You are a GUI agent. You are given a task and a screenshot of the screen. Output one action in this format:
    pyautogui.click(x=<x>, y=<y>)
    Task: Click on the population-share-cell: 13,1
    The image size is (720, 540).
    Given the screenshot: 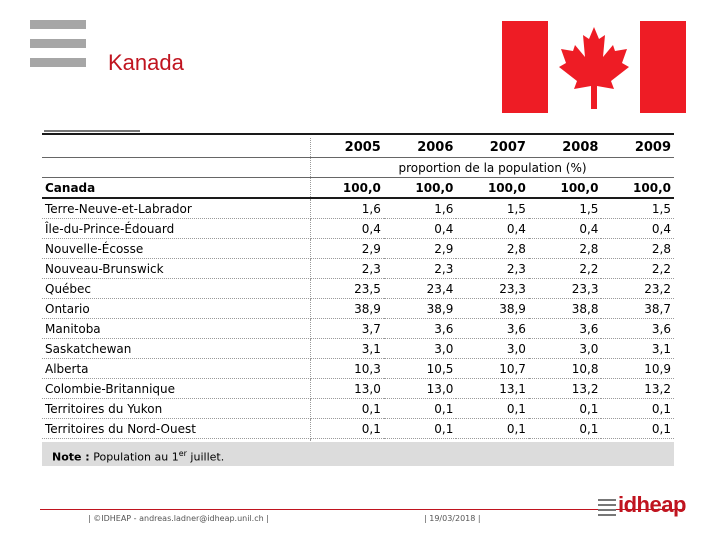 What is the action you would take?
    pyautogui.click(x=492, y=388)
    